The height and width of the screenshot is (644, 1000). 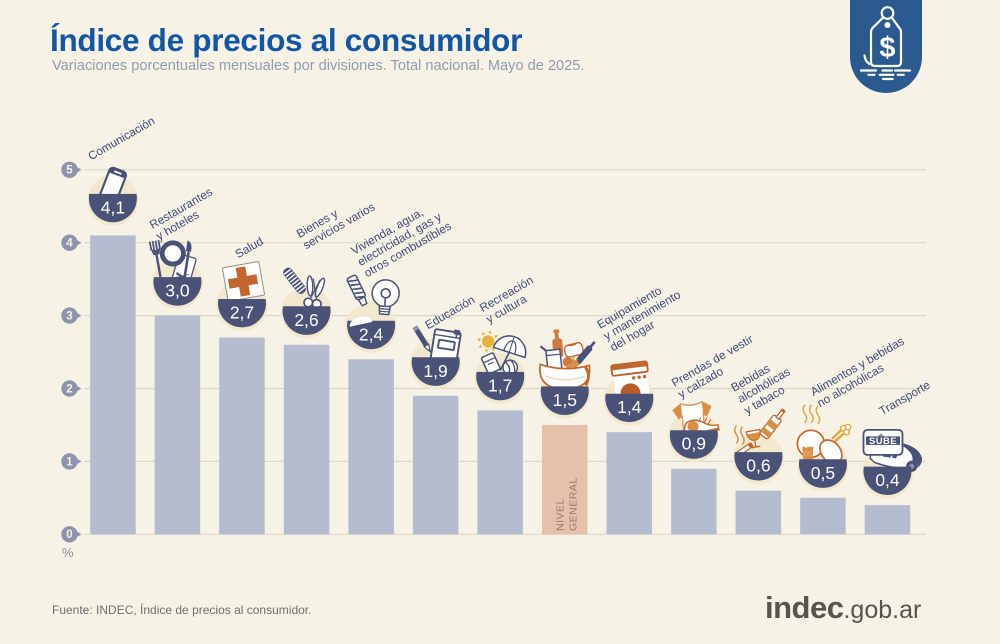 What do you see at coordinates (567, 504) in the screenshot?
I see `svg-text: NIVELGENERAL` at bounding box center [567, 504].